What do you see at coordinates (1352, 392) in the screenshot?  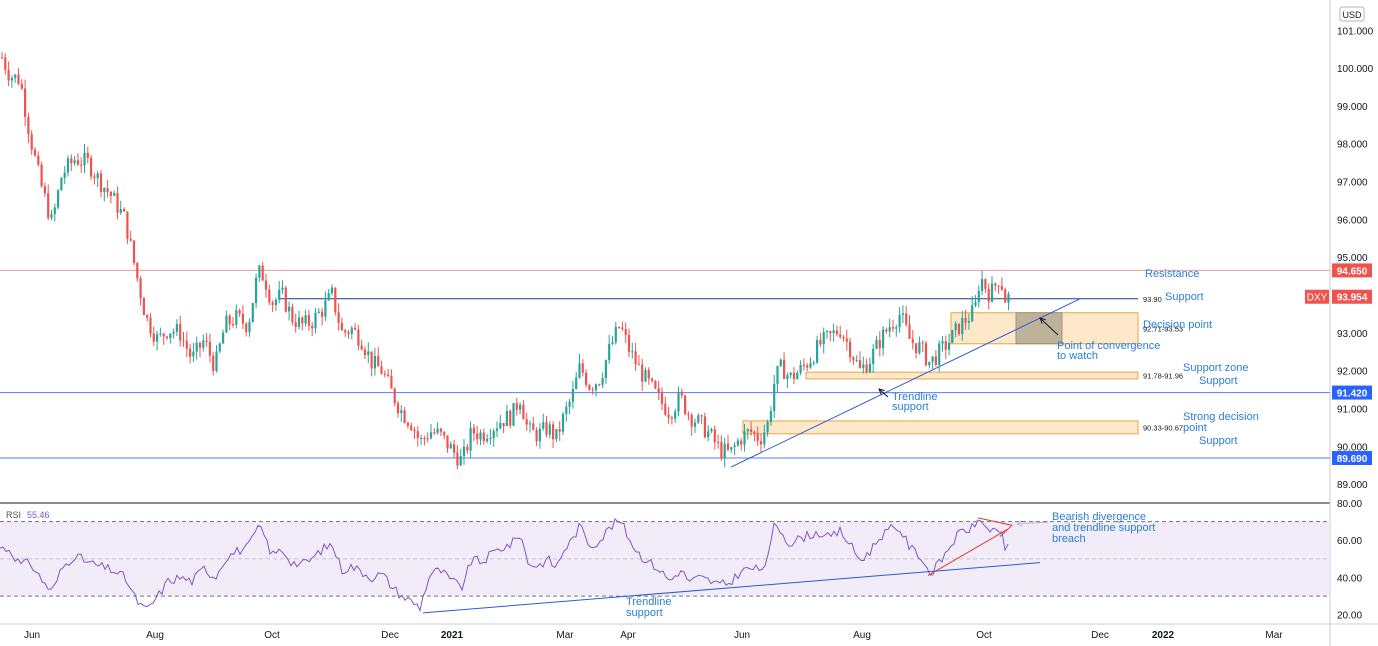 I see `price-tag: 91.420` at bounding box center [1352, 392].